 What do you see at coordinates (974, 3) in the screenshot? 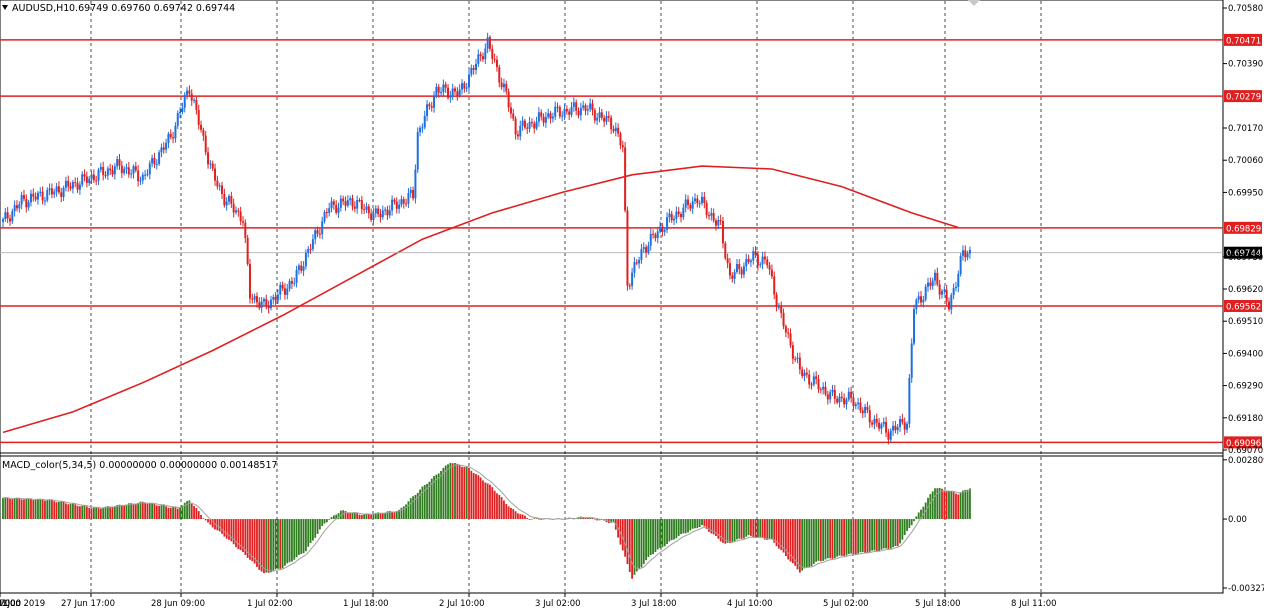
I see `chart-shift-marker-icon` at bounding box center [974, 3].